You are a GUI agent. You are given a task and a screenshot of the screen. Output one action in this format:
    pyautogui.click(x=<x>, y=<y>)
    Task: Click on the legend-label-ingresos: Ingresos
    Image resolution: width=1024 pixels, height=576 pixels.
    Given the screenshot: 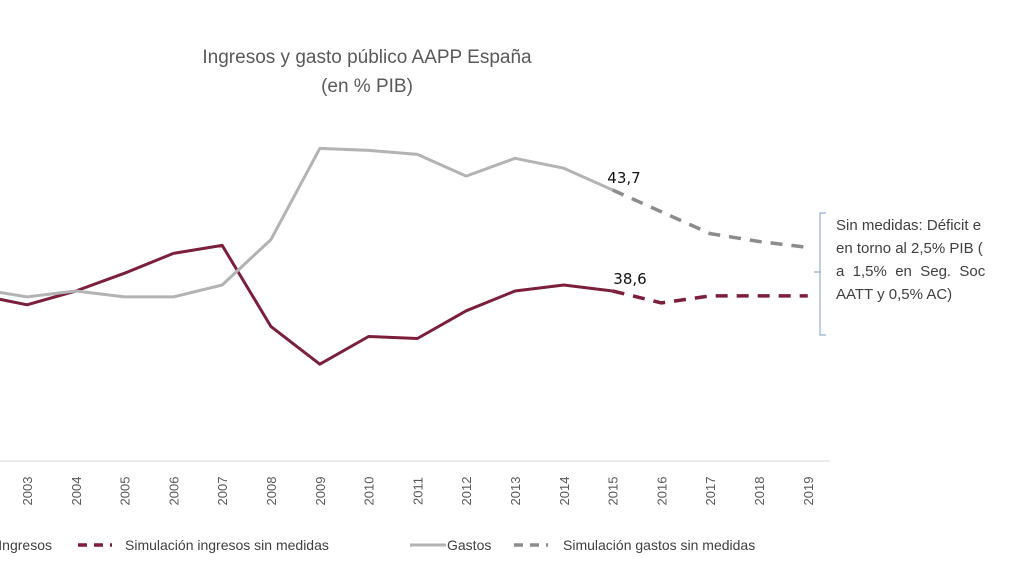 What is the action you would take?
    pyautogui.click(x=26, y=545)
    